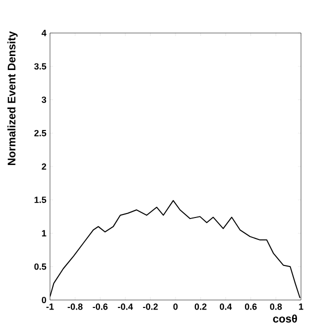 This screenshot has width=335, height=335. What do you see at coordinates (301, 307) in the screenshot?
I see `x-tick-label: 1` at bounding box center [301, 307].